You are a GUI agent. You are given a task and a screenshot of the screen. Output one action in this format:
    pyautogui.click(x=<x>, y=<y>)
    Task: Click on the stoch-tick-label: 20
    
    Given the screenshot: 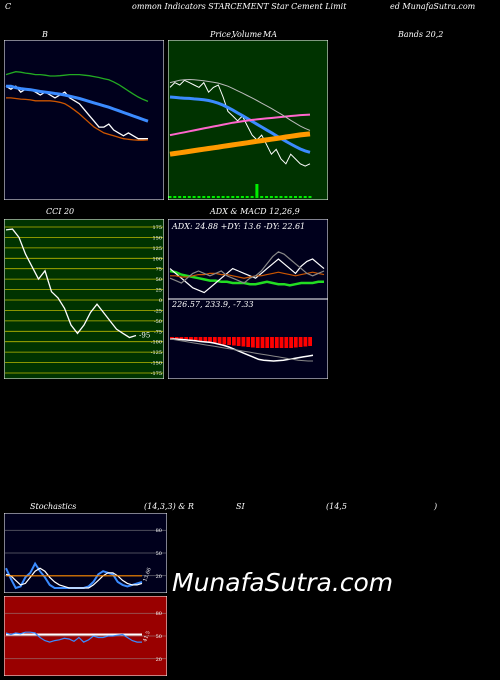 What is the action you would take?
    pyautogui.click(x=159, y=577)
    